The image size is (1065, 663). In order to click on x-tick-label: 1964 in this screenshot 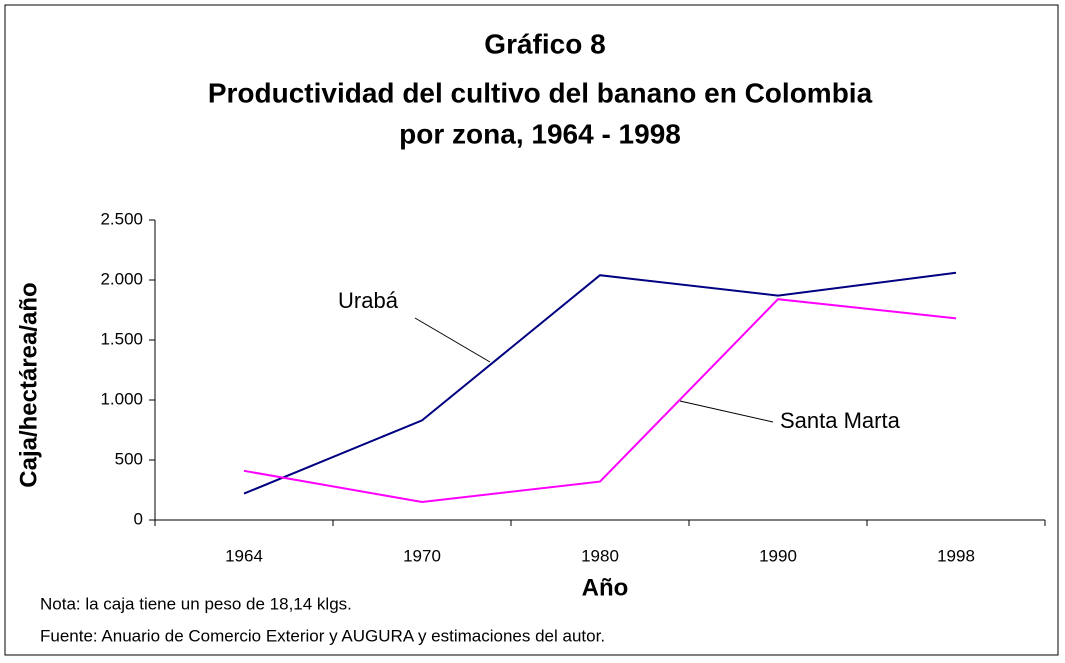, I will do `click(244, 555)`.